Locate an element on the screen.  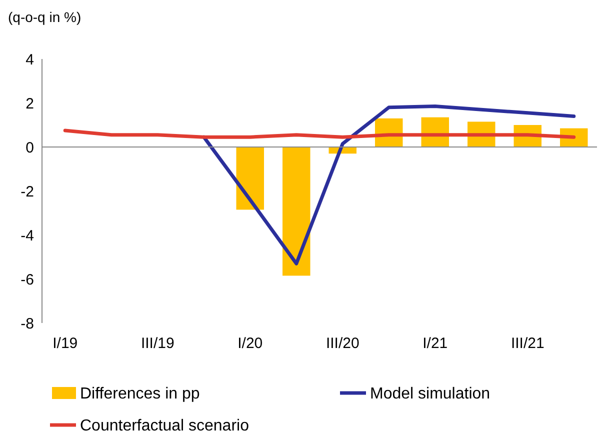
x-tick-label: I/21 is located at coordinates (435, 343).